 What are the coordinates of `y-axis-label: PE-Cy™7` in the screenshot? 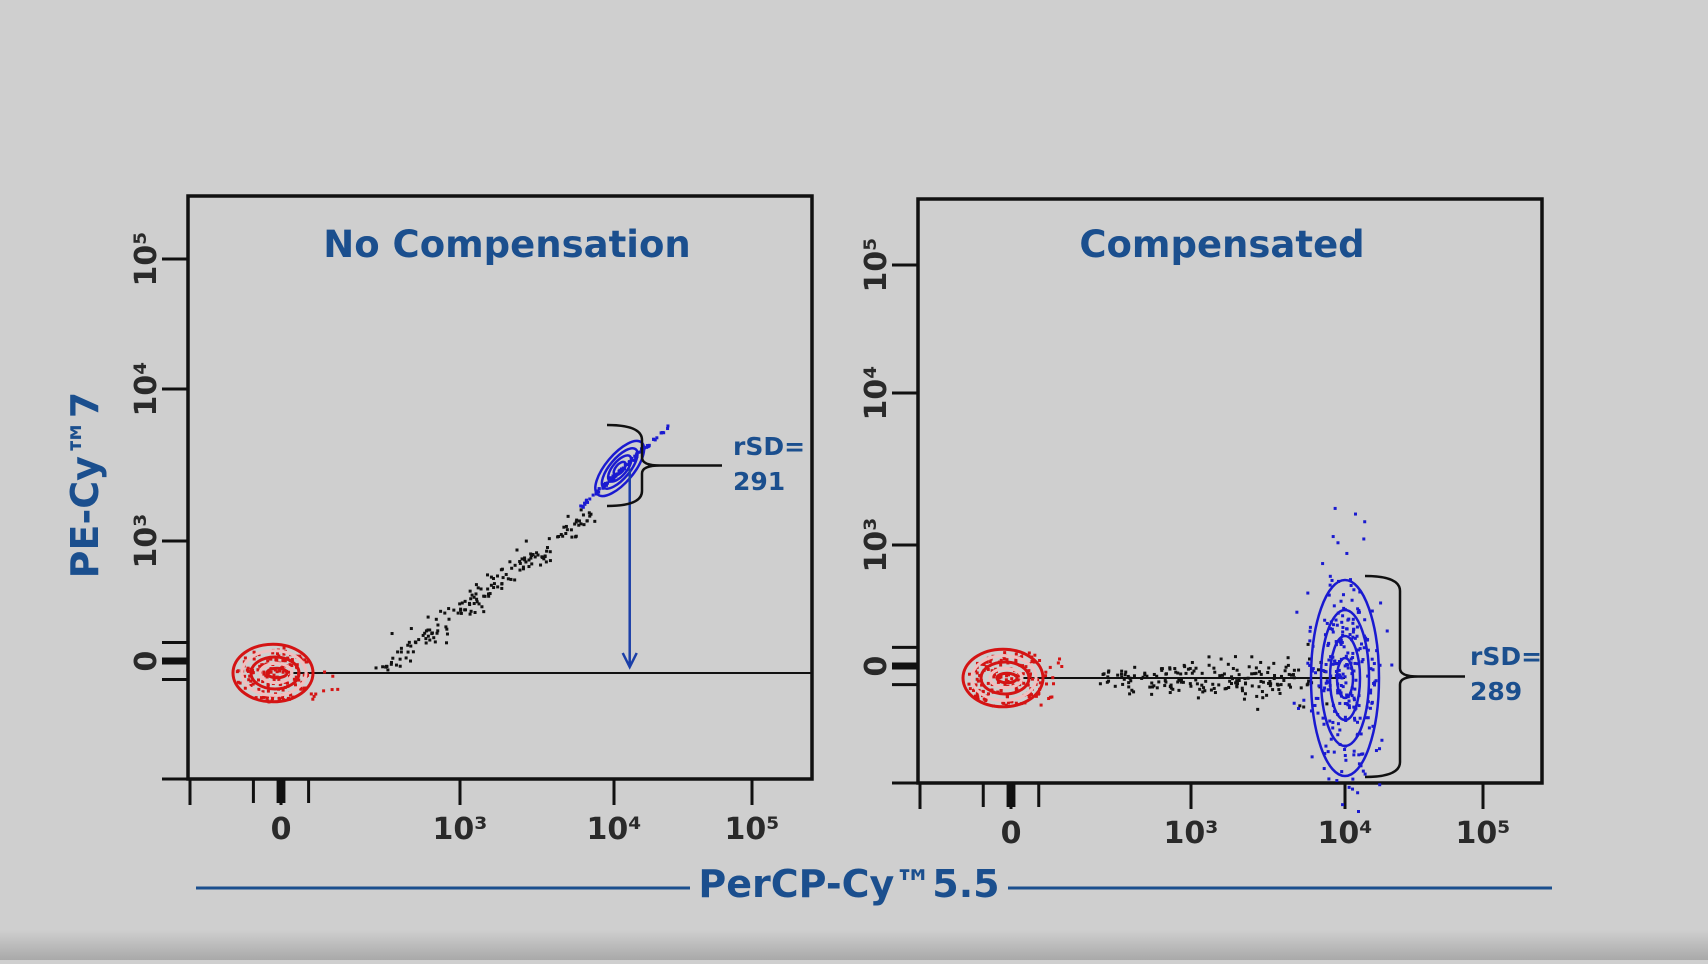 It's located at (85, 485).